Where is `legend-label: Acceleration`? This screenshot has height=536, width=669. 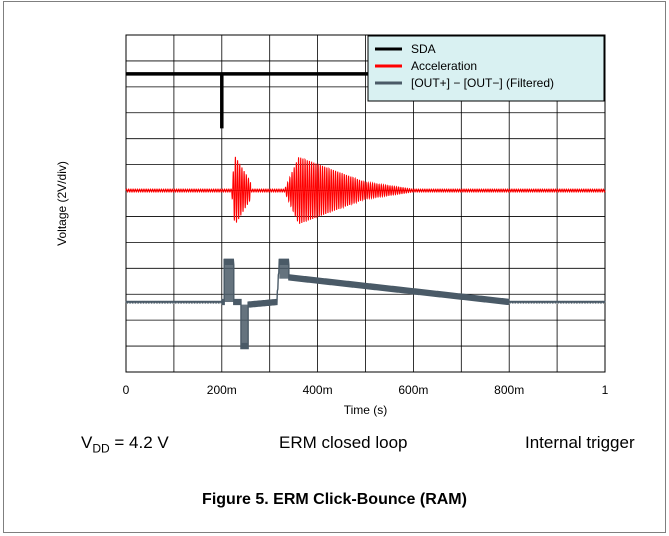 legend-label: Acceleration is located at coordinates (444, 66).